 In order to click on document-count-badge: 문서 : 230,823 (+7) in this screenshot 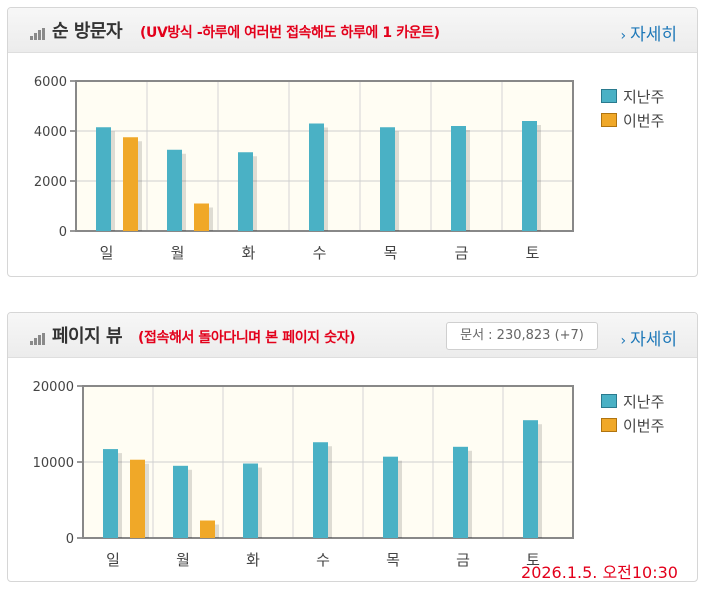, I will do `click(522, 336)`.